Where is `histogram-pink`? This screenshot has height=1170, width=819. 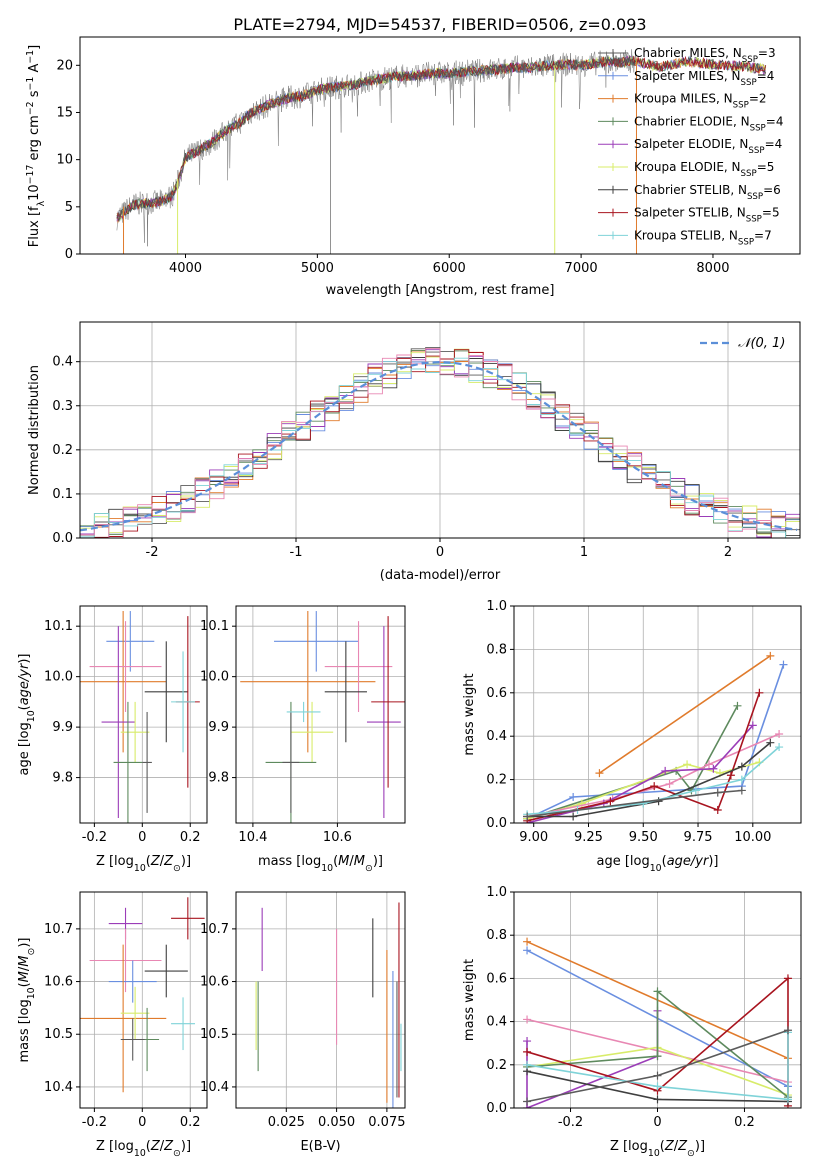
histogram-pink is located at coordinates (440, 443).